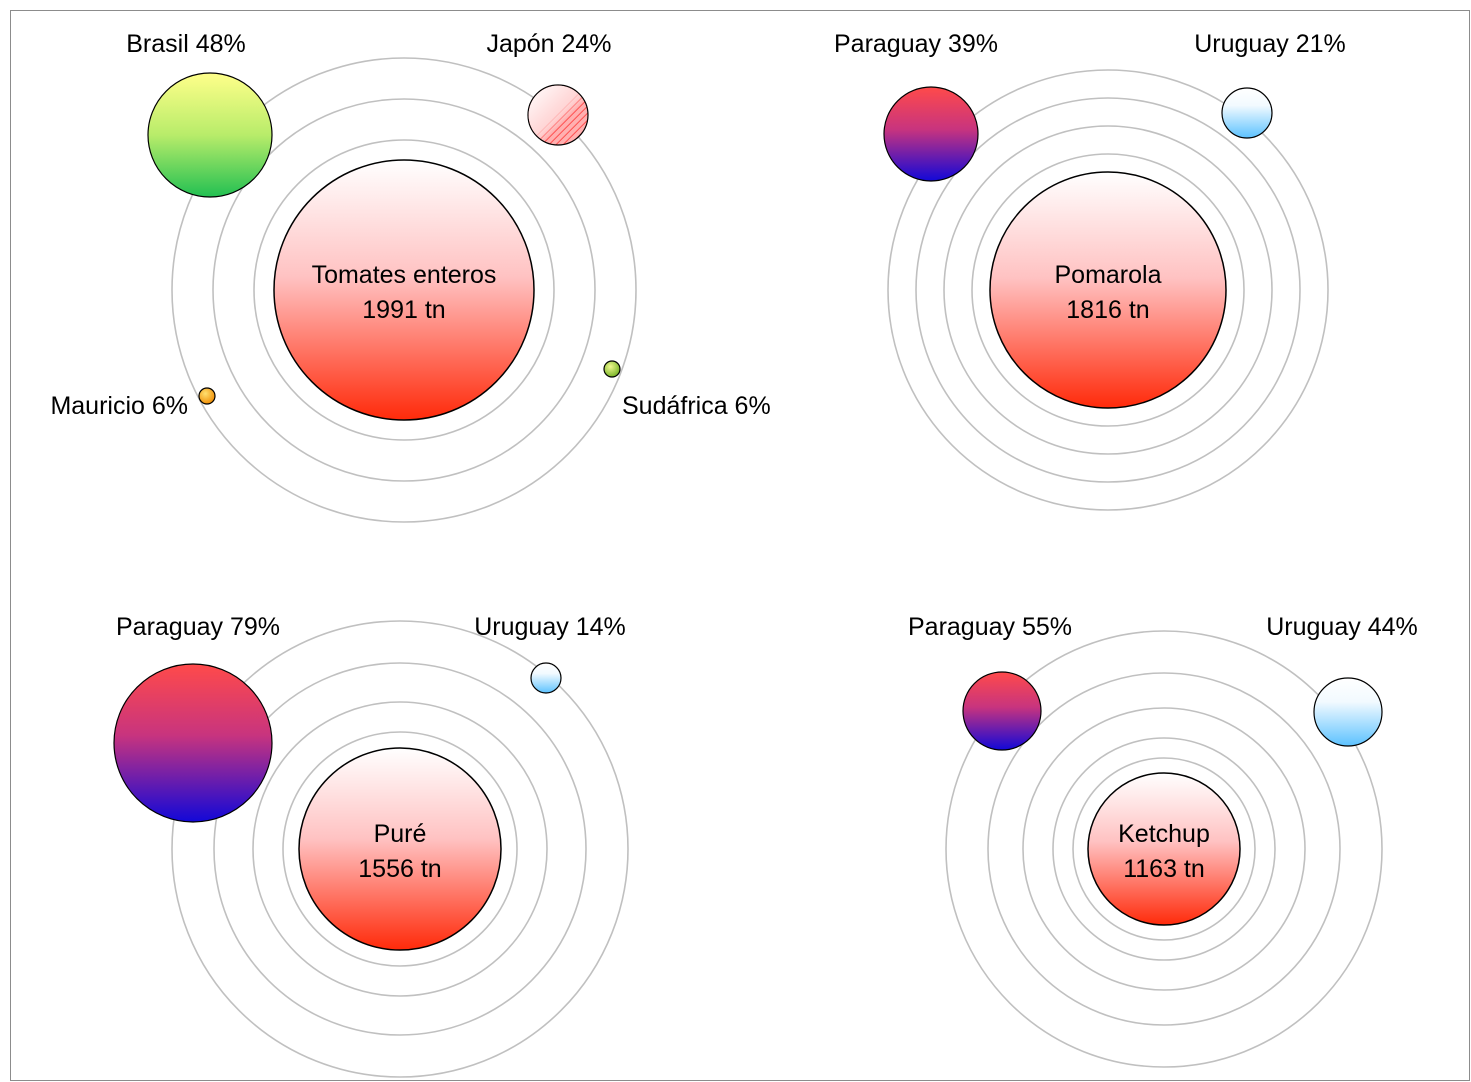  What do you see at coordinates (207, 396) in the screenshot?
I see `destination-bubble-mauricio` at bounding box center [207, 396].